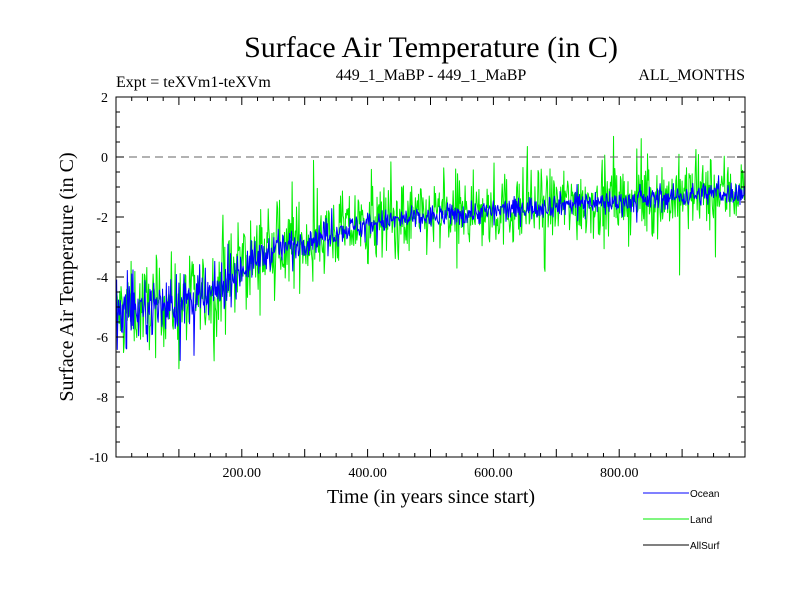 This screenshot has height=600, width=800. What do you see at coordinates (431, 497) in the screenshot?
I see `x-axis-label: Time (in years since start)` at bounding box center [431, 497].